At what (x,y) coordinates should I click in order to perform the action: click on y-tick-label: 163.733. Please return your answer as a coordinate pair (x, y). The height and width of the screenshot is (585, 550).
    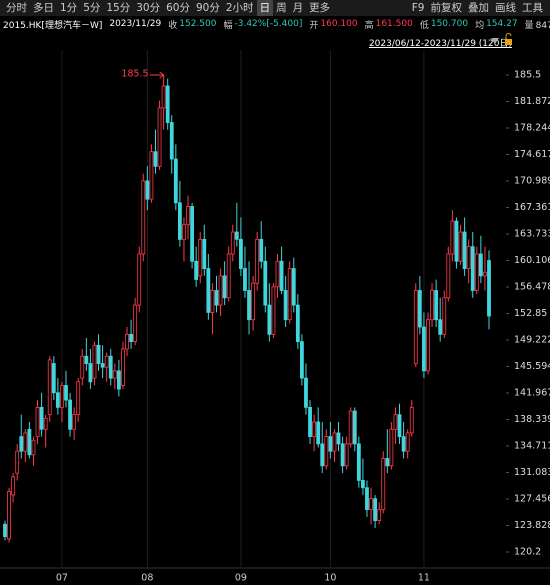
    Looking at the image, I should click on (532, 234).